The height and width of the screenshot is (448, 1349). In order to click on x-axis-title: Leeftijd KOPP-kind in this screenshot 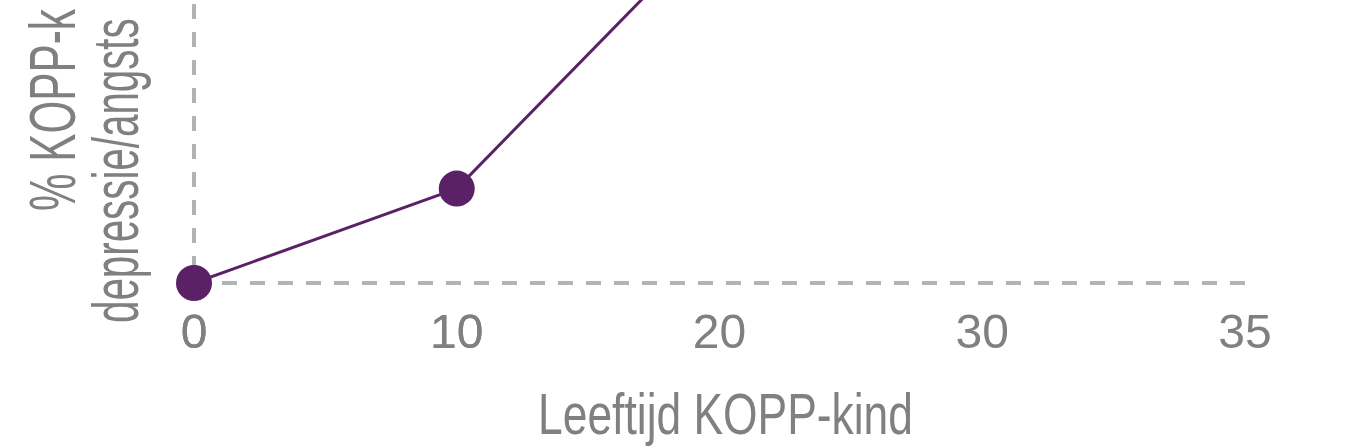, I will do `click(725, 414)`.